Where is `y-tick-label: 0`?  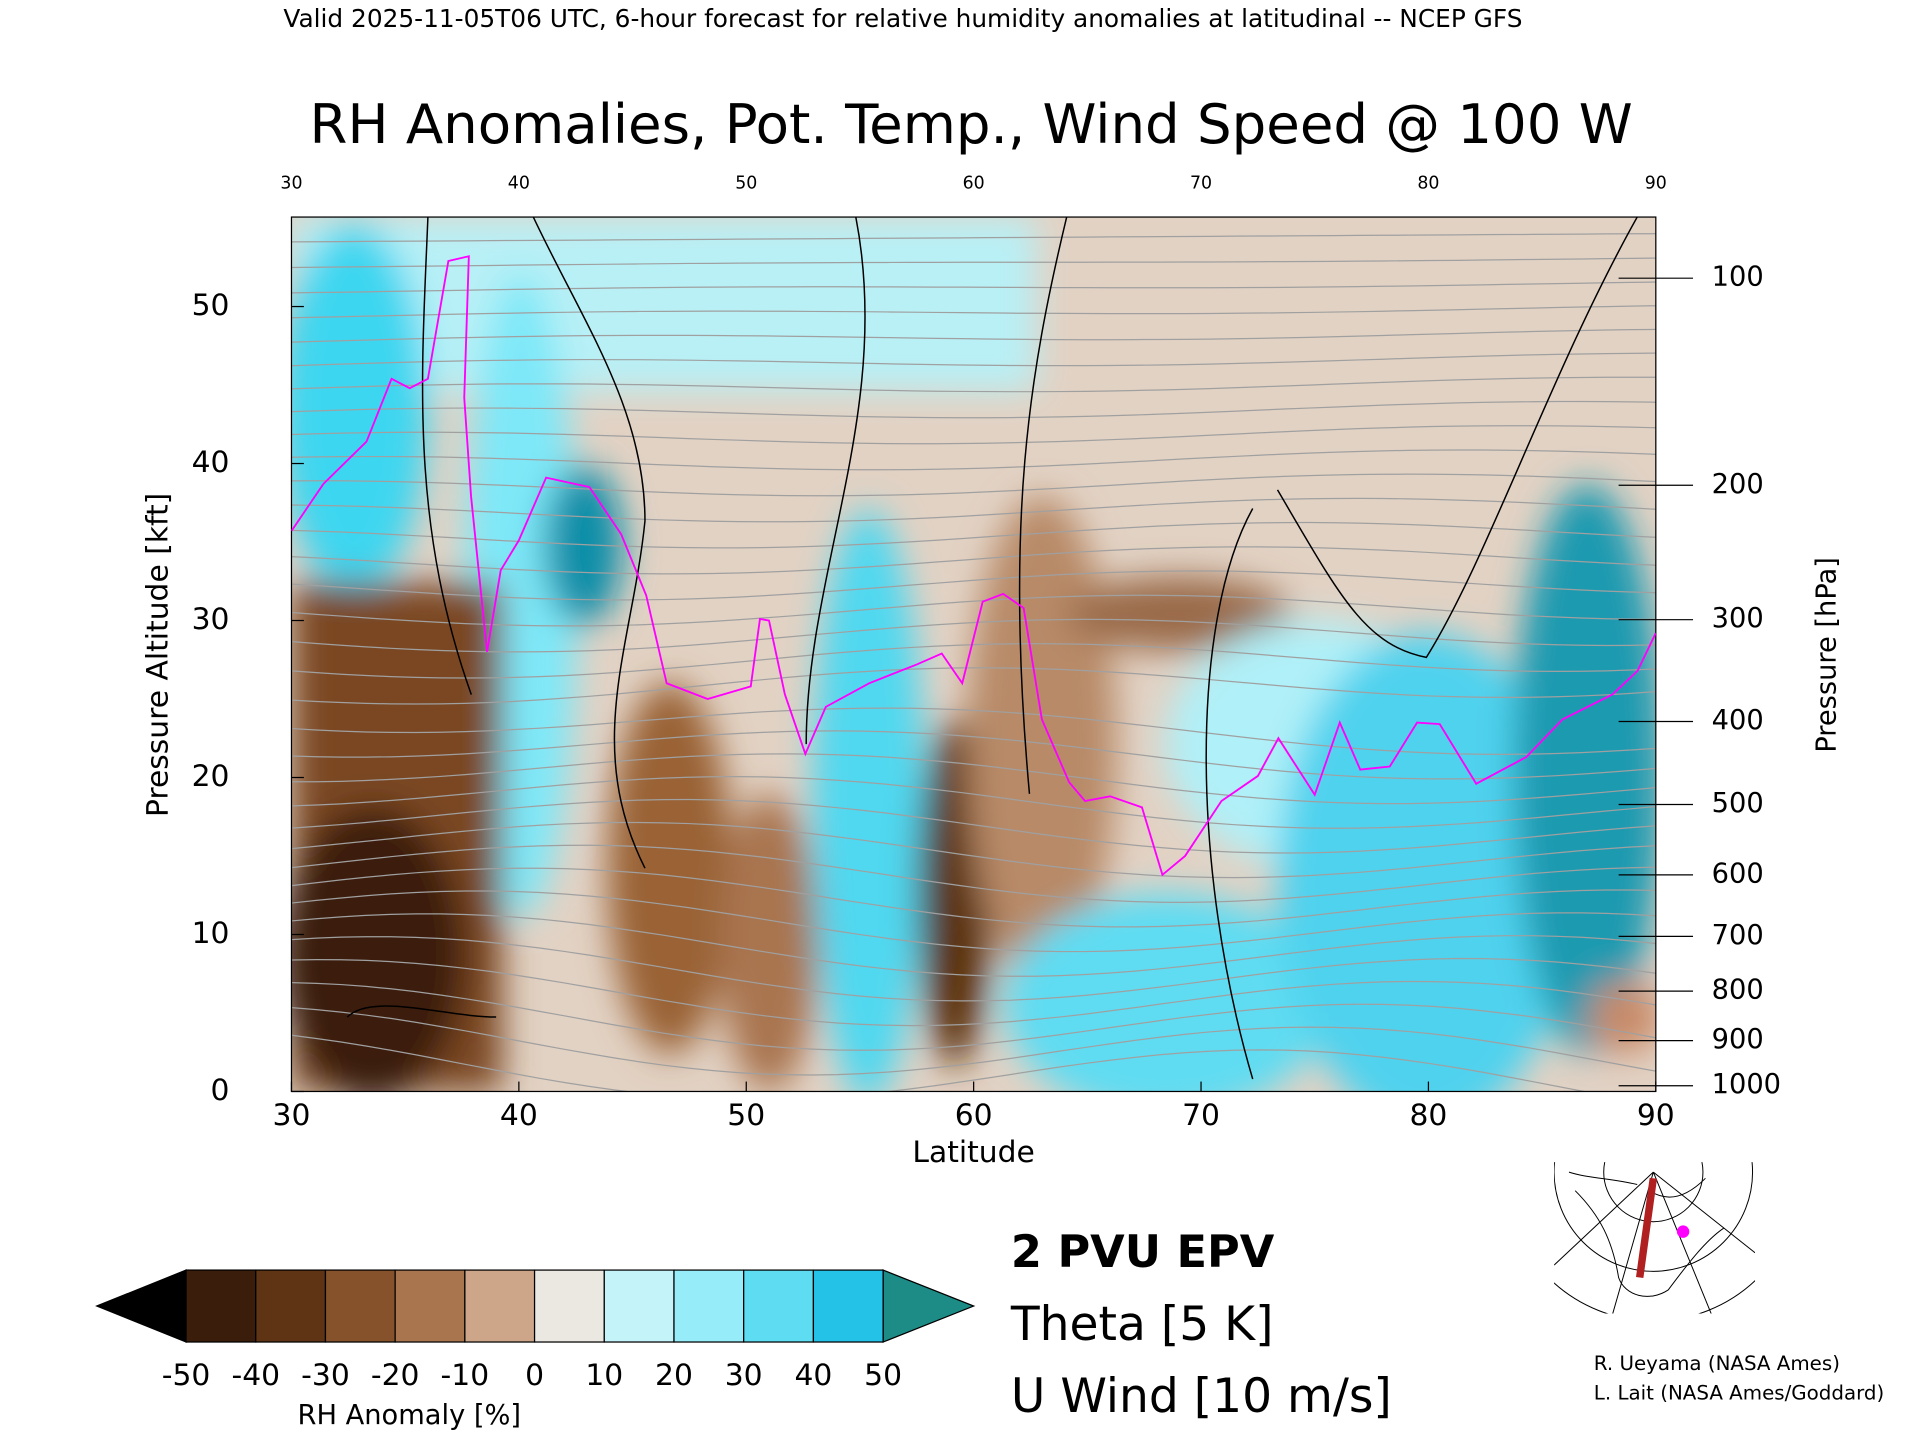
y-tick-label: 0 is located at coordinates (220, 1090).